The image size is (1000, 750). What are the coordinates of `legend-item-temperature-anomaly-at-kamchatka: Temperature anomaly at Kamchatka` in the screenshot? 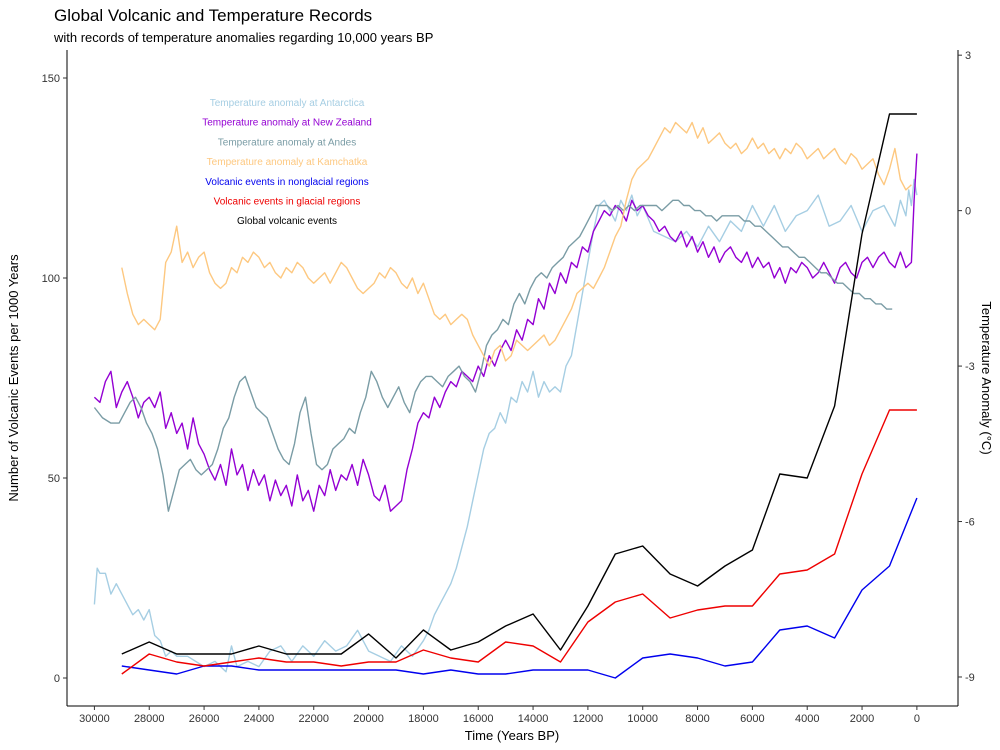 It's located at (287, 162).